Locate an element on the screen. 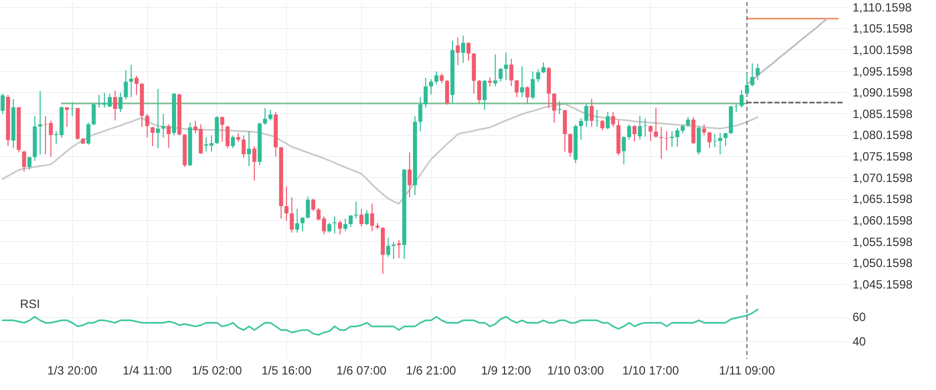 The width and height of the screenshot is (936, 390). x-tick-label: 1/6 21:00 is located at coordinates (431, 371).